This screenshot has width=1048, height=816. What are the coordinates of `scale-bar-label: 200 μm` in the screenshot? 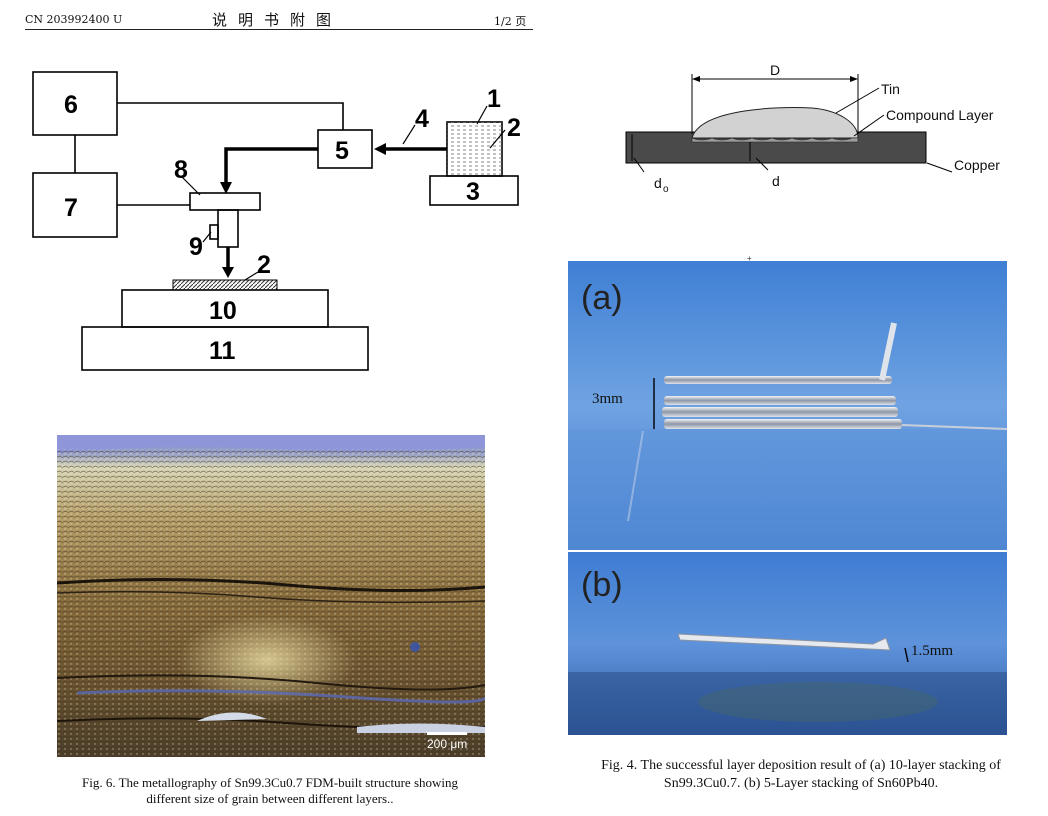 It's located at (447, 744).